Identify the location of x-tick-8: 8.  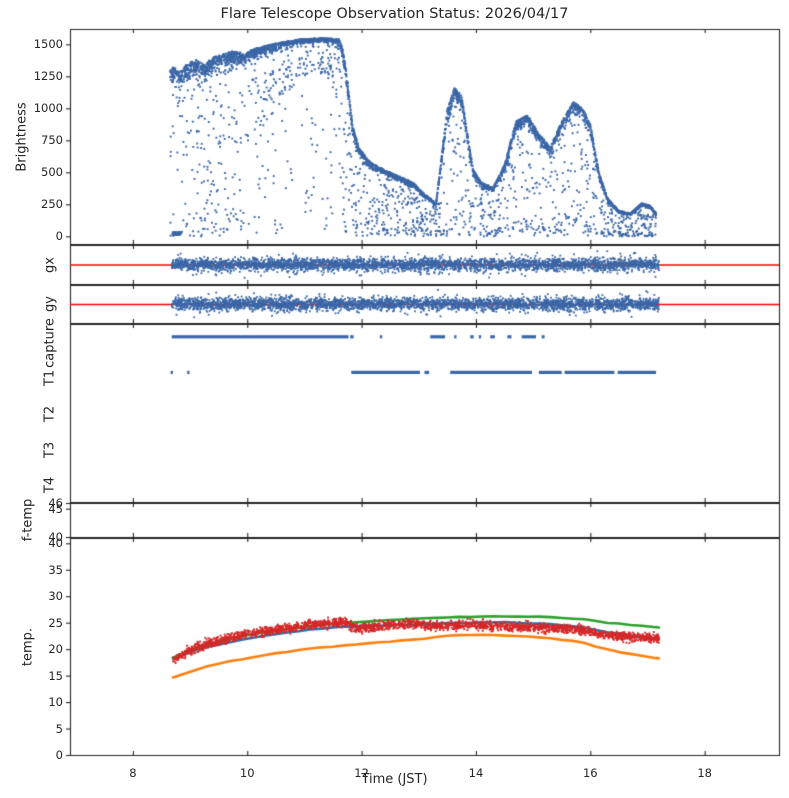
(133, 773).